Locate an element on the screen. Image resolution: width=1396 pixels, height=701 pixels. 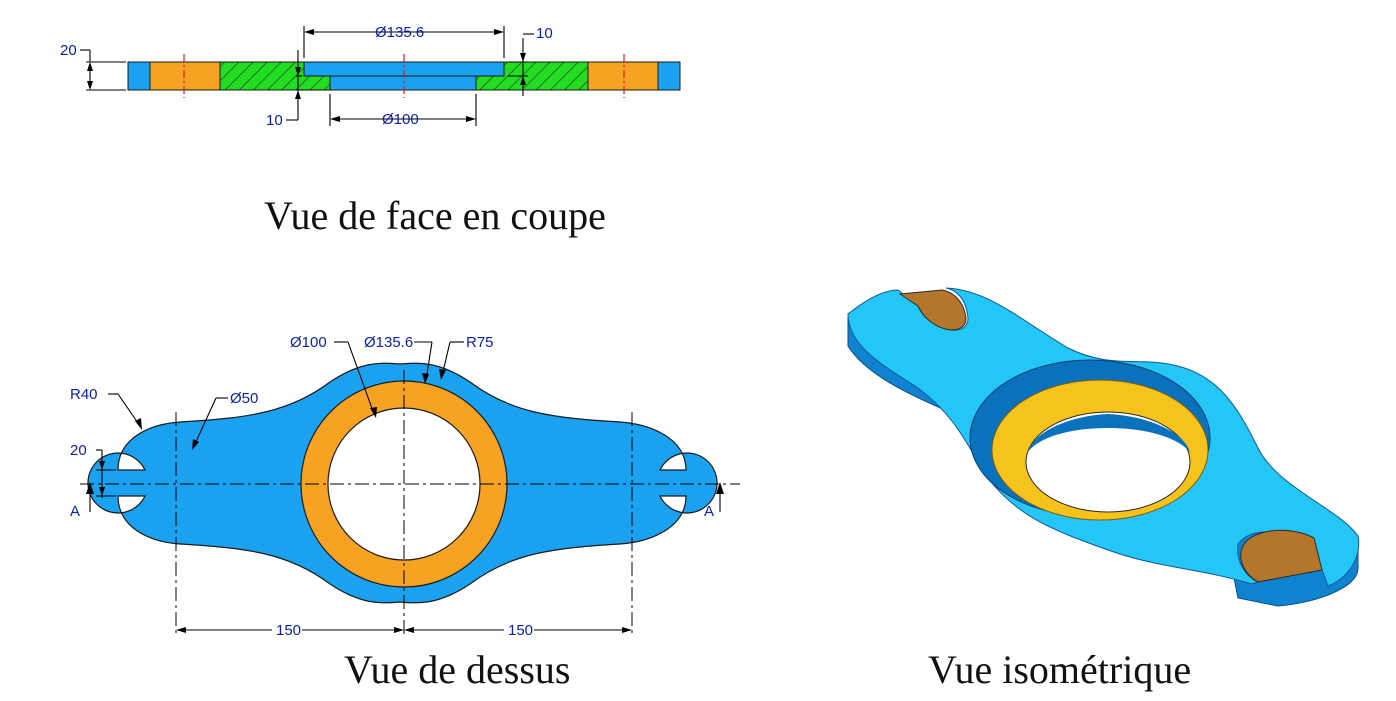
front-hole-right is located at coordinates (623, 76).